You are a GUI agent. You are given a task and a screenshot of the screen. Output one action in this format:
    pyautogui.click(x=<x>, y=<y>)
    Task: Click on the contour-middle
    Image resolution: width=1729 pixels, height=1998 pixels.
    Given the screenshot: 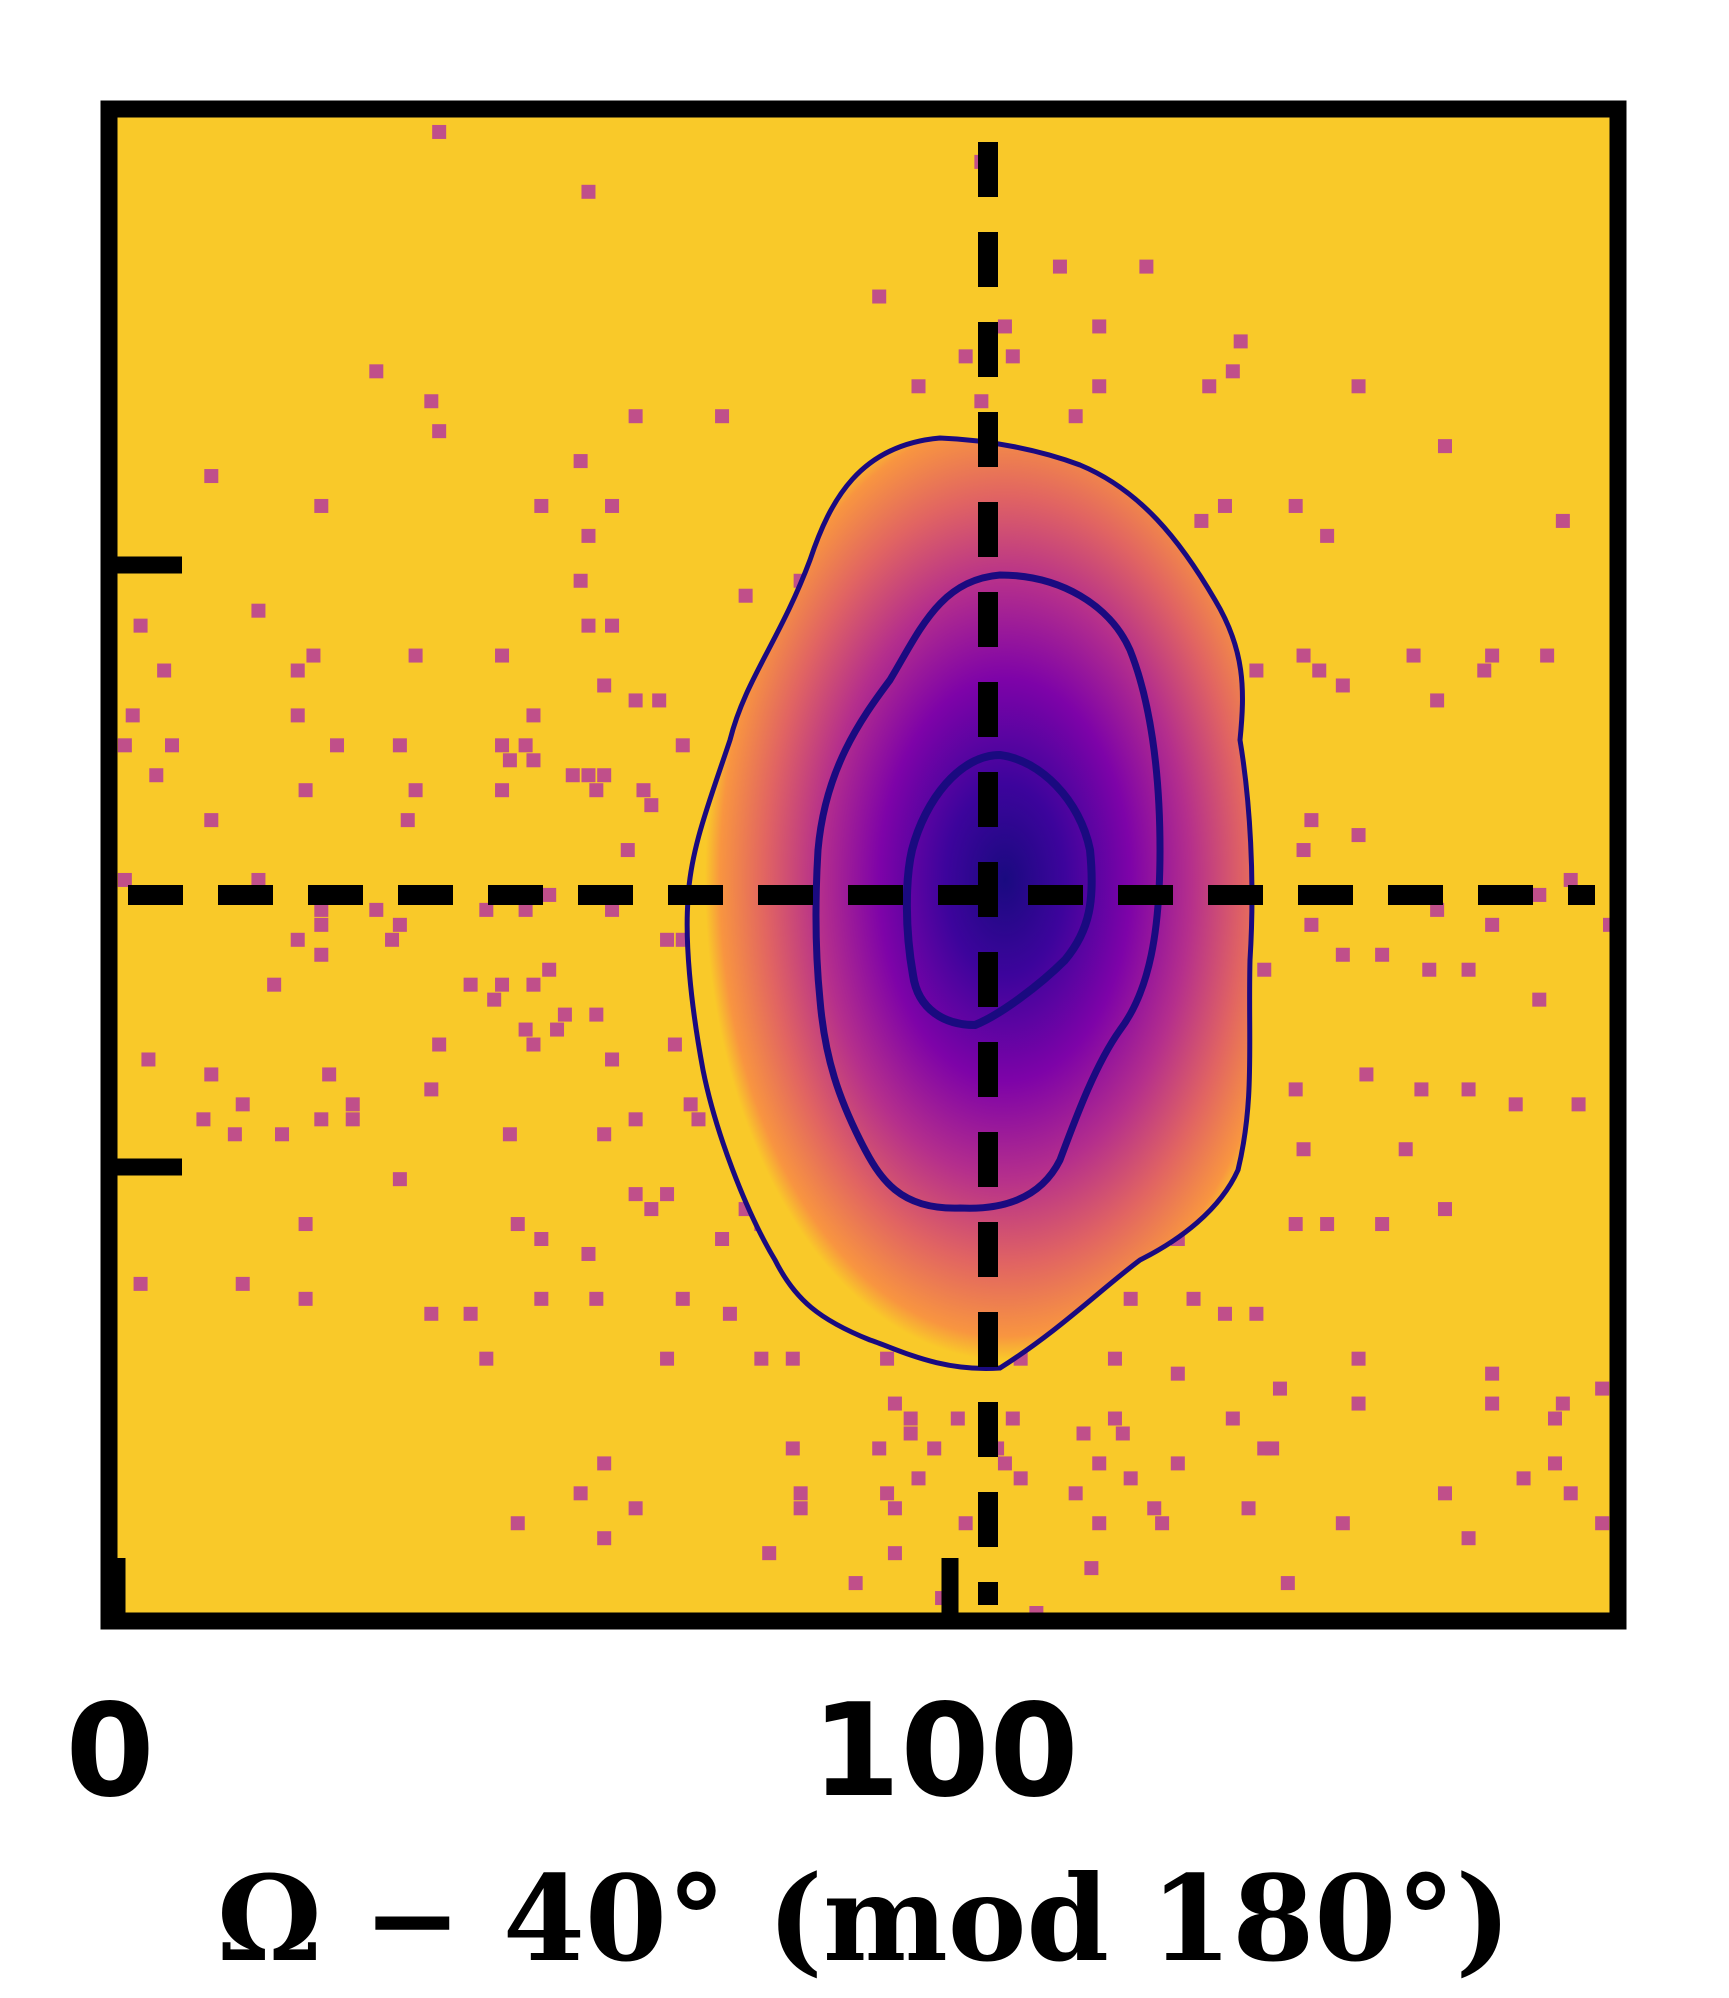 What is the action you would take?
    pyautogui.click(x=988, y=891)
    